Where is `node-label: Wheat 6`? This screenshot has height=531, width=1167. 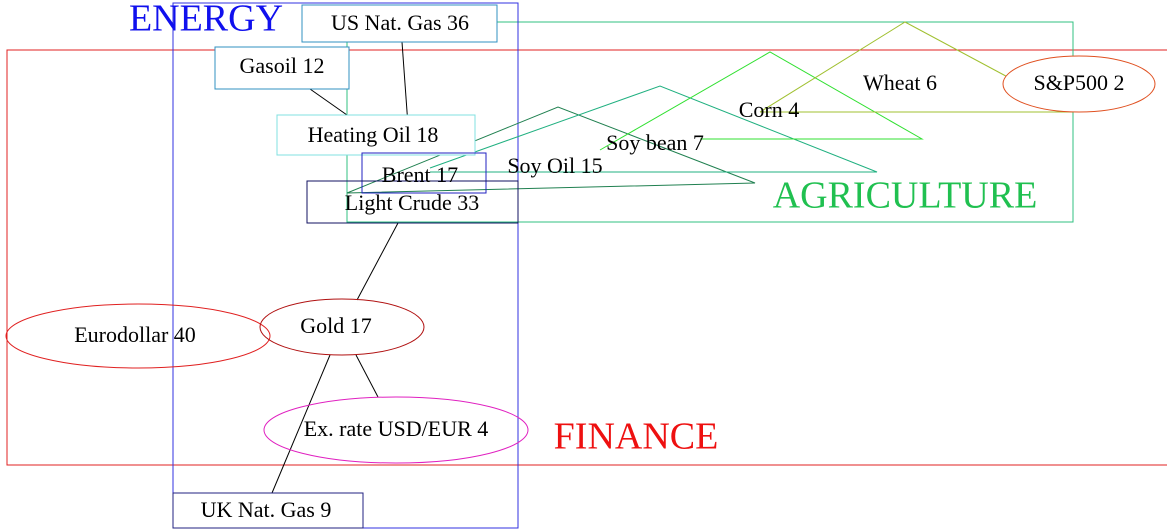
node-label: Wheat 6 is located at coordinates (900, 82).